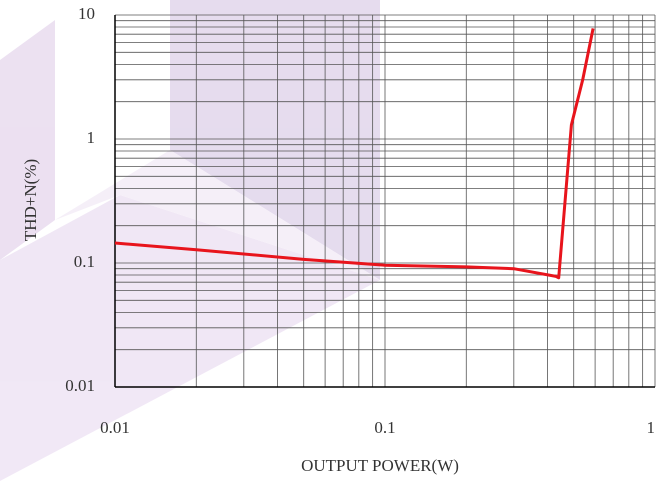 The image size is (660, 481). What do you see at coordinates (91, 137) in the screenshot?
I see `y-tick-label: 1` at bounding box center [91, 137].